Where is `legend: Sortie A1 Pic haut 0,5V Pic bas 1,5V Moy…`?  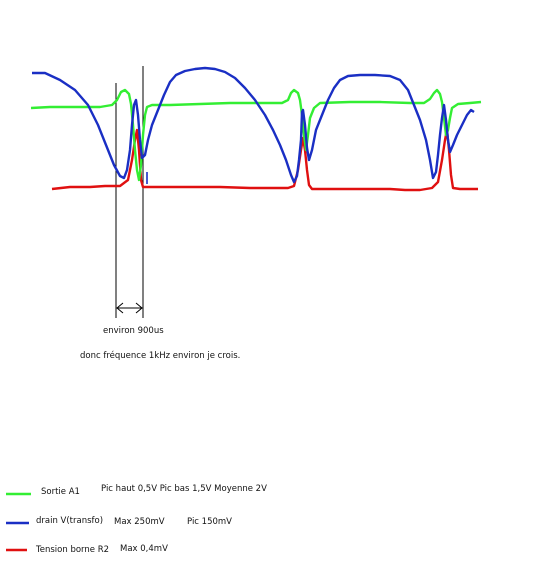
legend: Sortie A1 Pic haut 0,5V Pic bas 1,5V Moy… is located at coordinates (136, 519).